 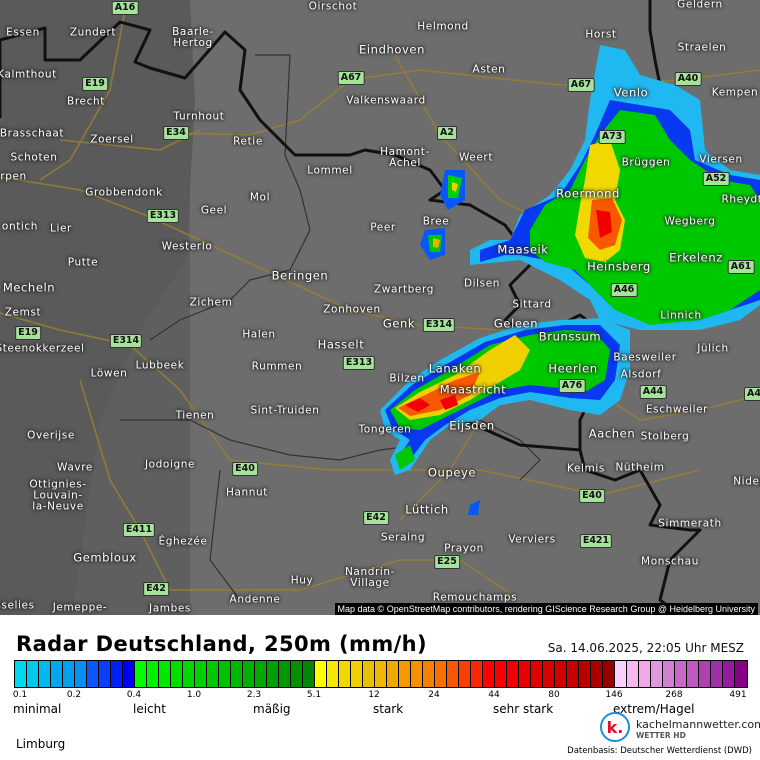 What do you see at coordinates (721, 159) in the screenshot?
I see `place-label: Viersen` at bounding box center [721, 159].